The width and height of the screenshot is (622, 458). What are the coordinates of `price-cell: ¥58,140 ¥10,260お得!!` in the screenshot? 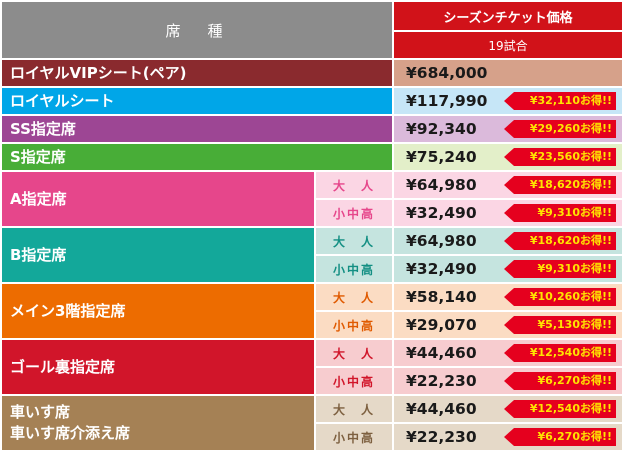 It's located at (508, 297).